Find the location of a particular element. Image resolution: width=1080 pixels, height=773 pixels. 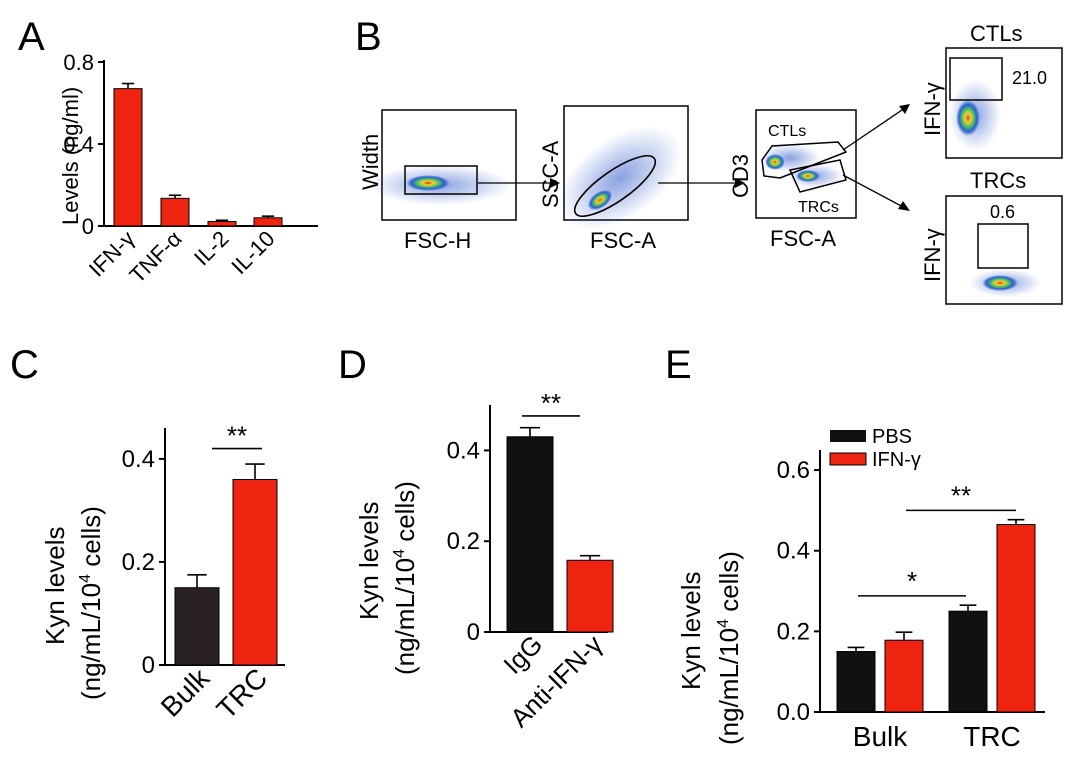

legend-swatch-pbs is located at coordinates (848, 436).